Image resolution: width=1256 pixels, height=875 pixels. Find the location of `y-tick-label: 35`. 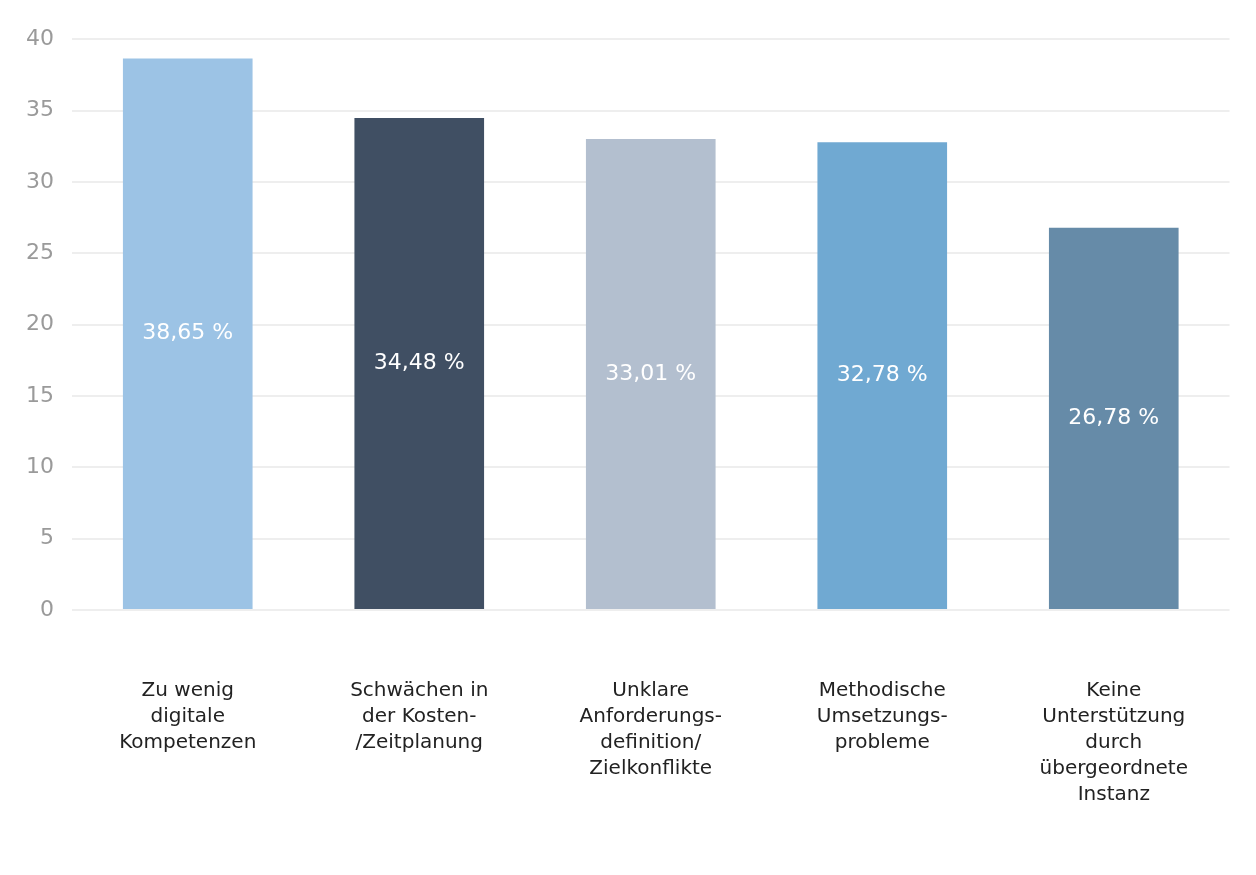

y-tick-label: 35 is located at coordinates (39, 109).